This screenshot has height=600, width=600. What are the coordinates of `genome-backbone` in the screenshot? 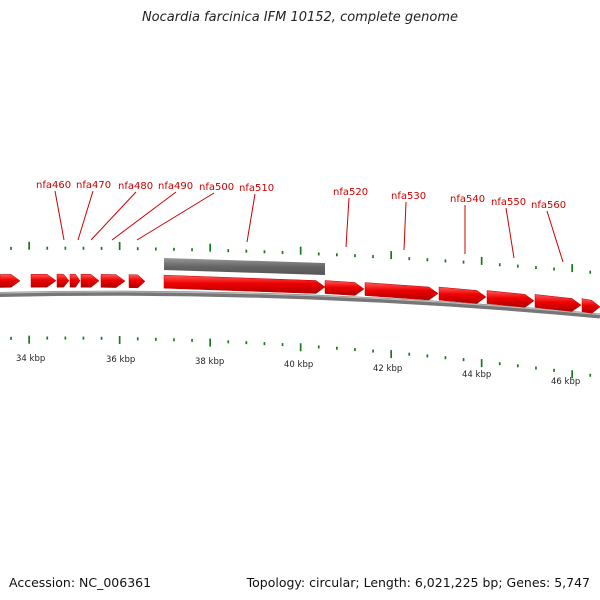 It's located at (300, 304).